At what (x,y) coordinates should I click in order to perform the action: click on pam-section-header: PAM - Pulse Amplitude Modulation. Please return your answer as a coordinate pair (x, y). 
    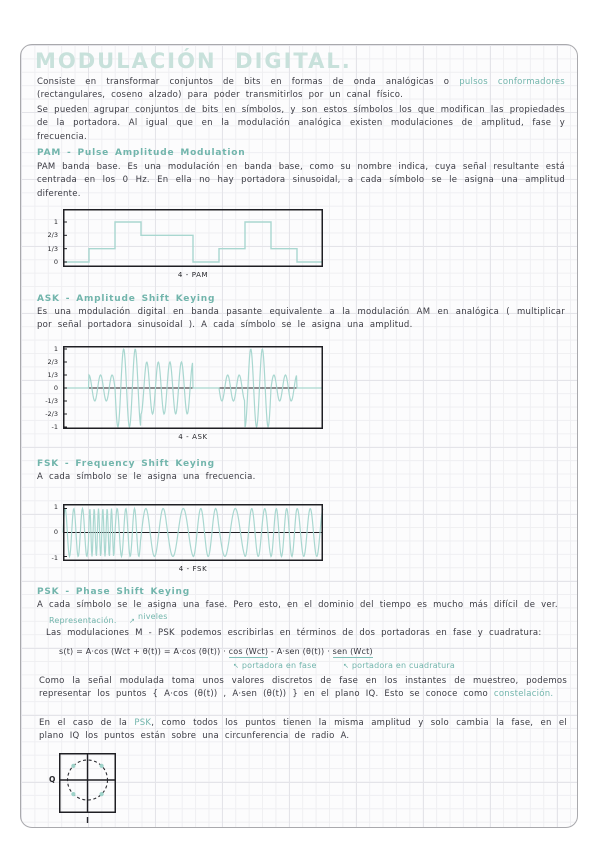
    Looking at the image, I should click on (141, 153).